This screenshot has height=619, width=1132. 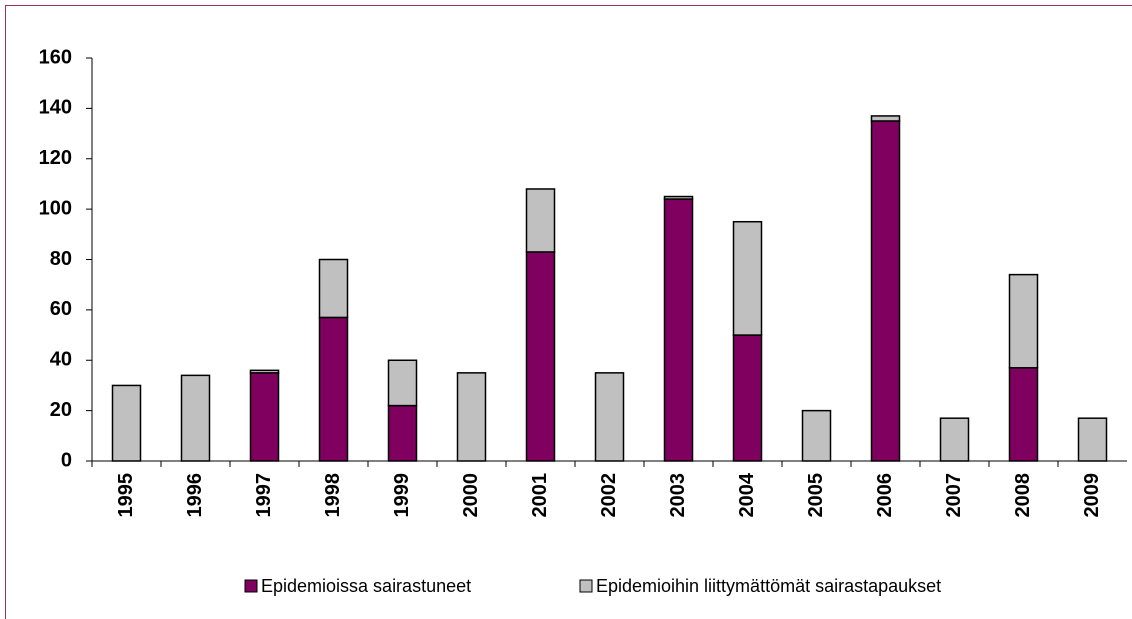 I want to click on x-tick-label: 1999, so click(x=402, y=495).